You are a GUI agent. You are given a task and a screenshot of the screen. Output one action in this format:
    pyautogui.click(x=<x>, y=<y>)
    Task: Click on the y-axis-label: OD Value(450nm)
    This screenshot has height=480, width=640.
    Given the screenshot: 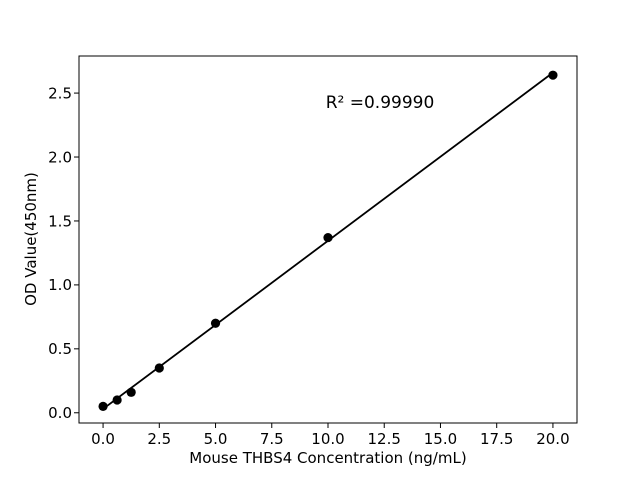 What is the action you would take?
    pyautogui.click(x=31, y=239)
    